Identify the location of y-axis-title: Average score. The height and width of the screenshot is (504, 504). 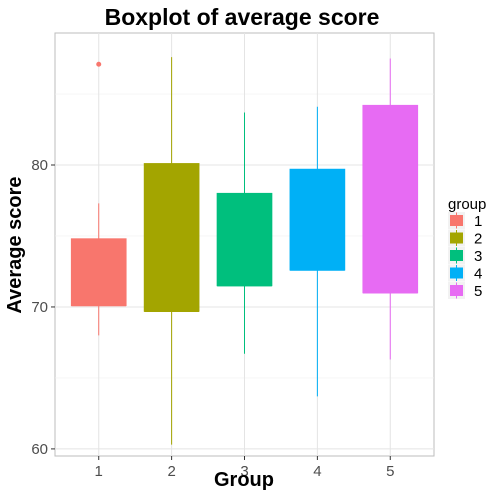
(15, 244).